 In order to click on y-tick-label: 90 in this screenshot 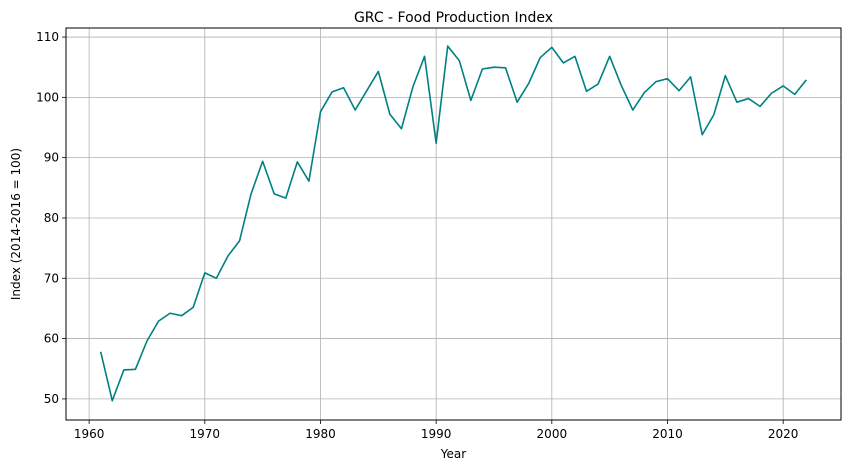, I will do `click(51, 158)`.